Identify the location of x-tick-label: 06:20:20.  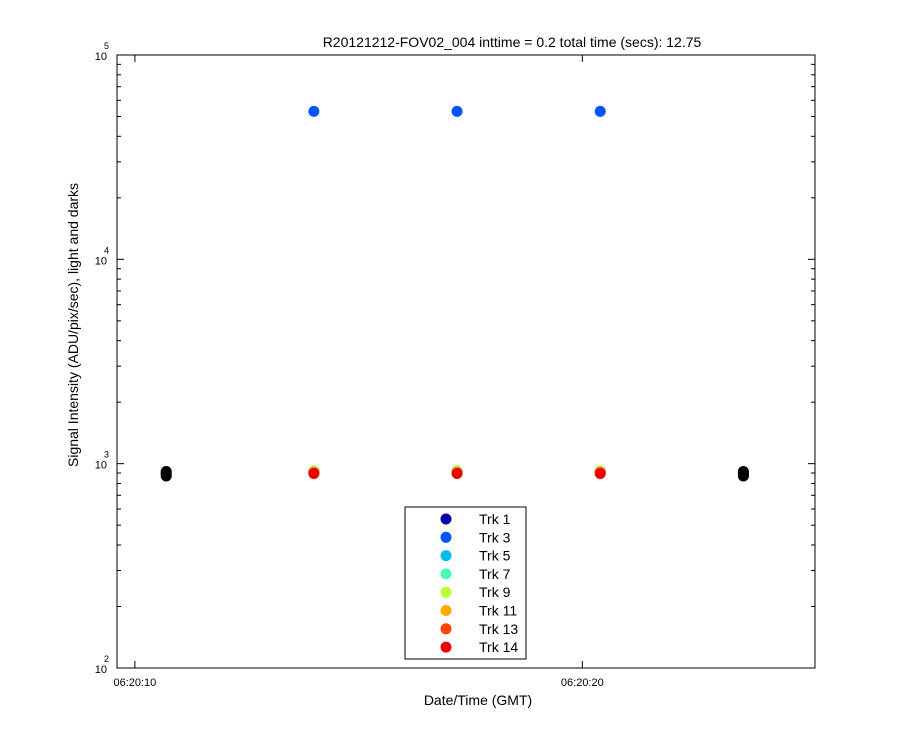
(582, 683).